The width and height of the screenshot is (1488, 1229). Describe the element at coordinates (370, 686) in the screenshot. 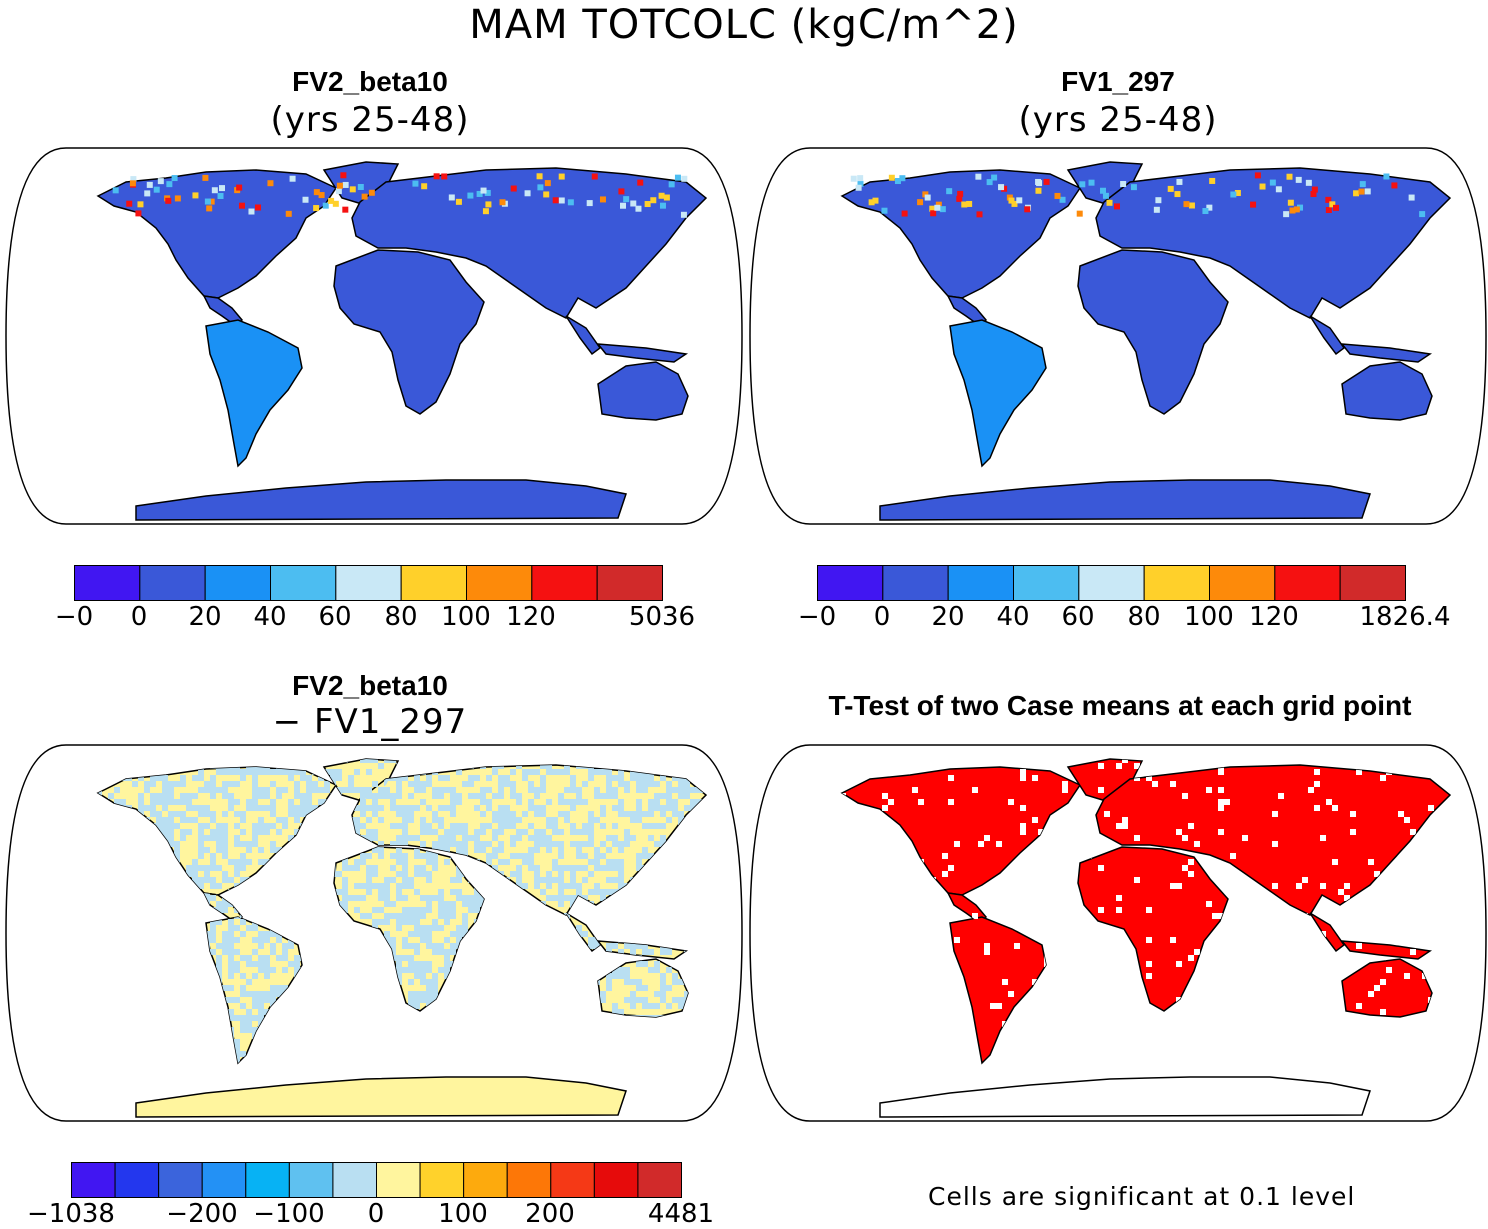

I see `panel-title-diff: FV2_beta10` at that location.